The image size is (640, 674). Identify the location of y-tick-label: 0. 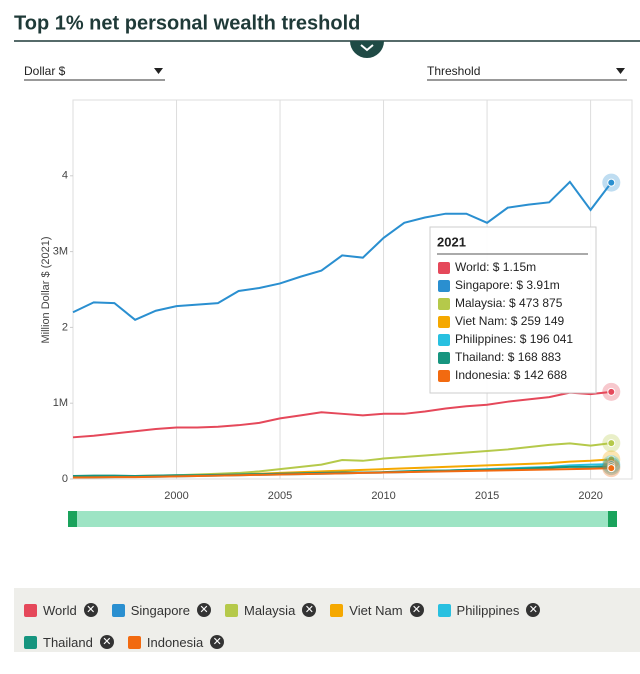
(65, 479).